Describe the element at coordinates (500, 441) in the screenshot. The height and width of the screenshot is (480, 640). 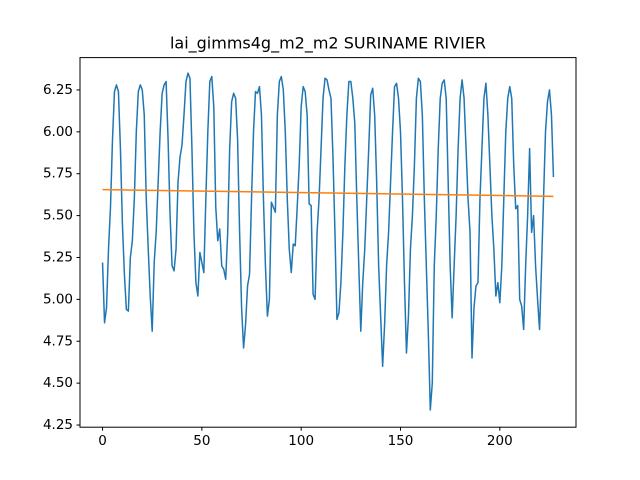
I see `x-tick-label: 200` at that location.